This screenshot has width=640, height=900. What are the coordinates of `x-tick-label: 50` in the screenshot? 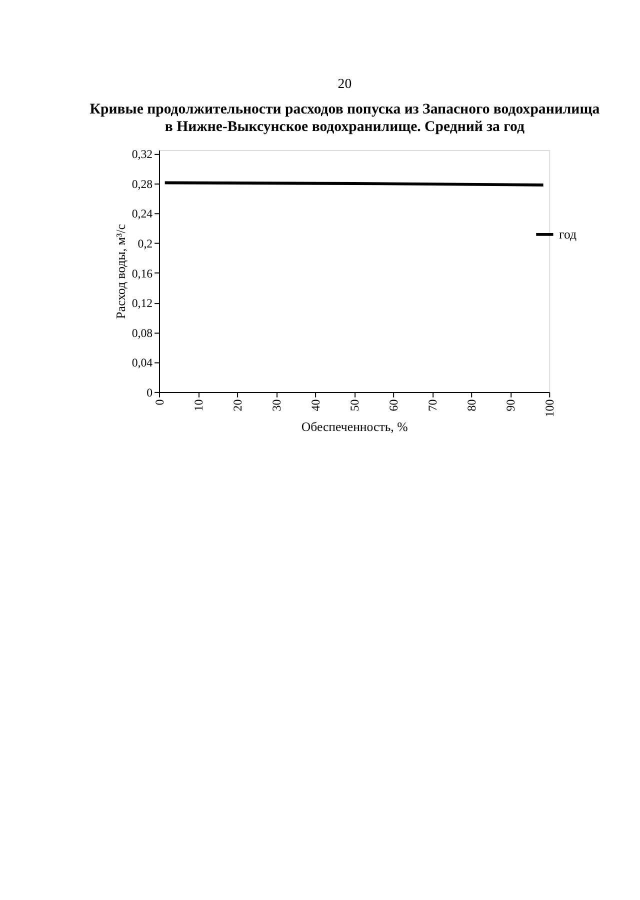 It's located at (355, 405).